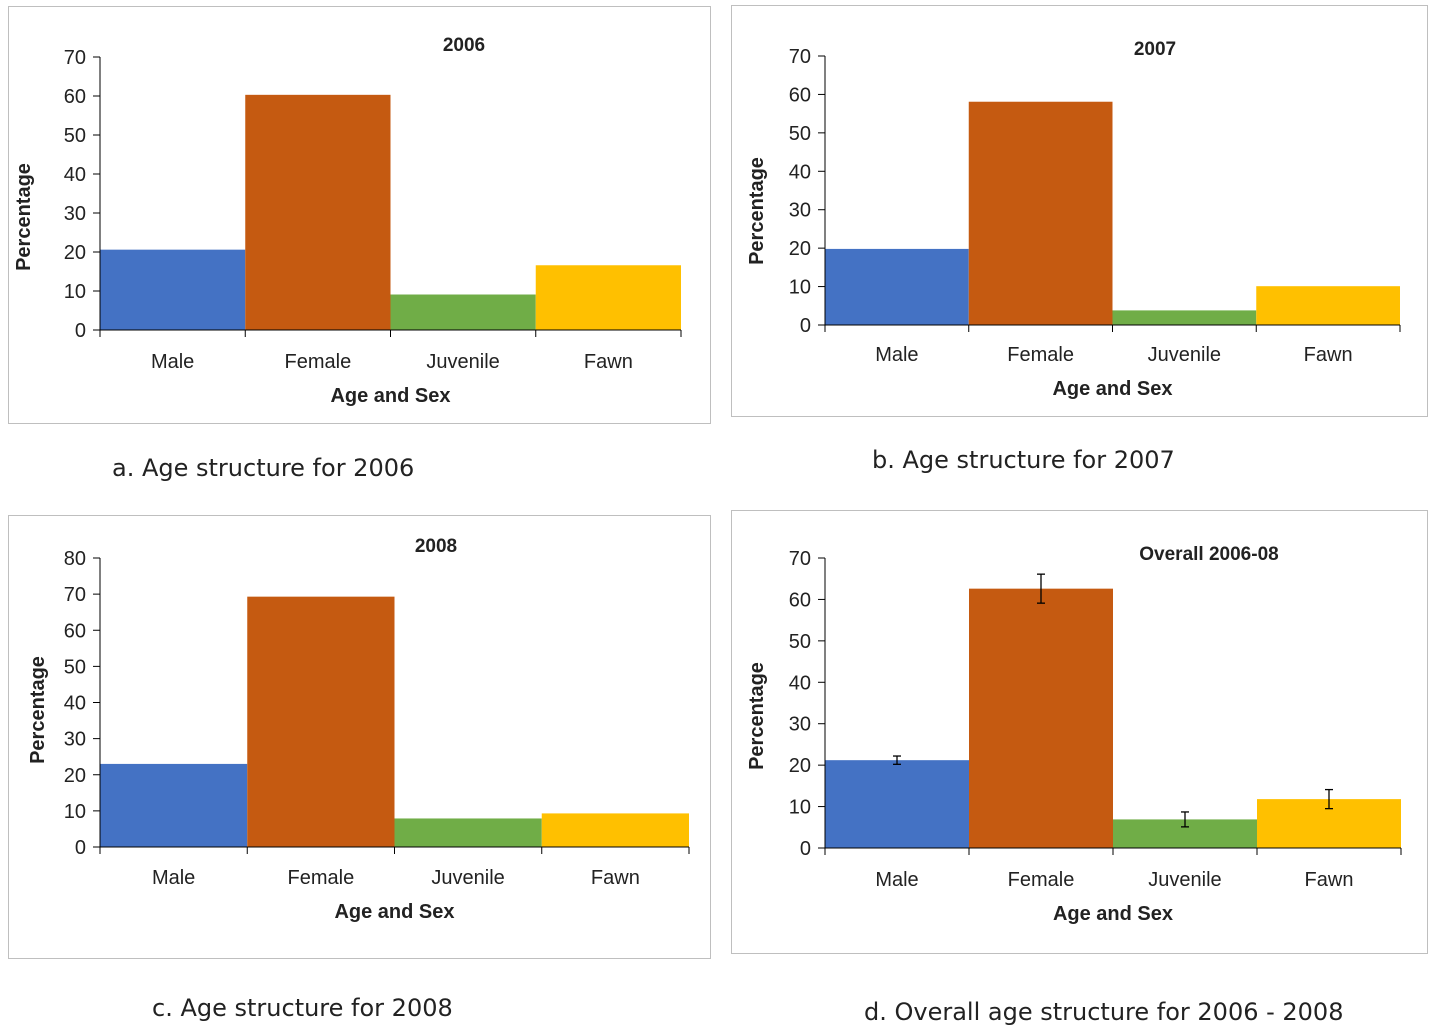 This screenshot has width=1432, height=1027. Describe the element at coordinates (1041, 588) in the screenshot. I see `error-bar-female` at that location.